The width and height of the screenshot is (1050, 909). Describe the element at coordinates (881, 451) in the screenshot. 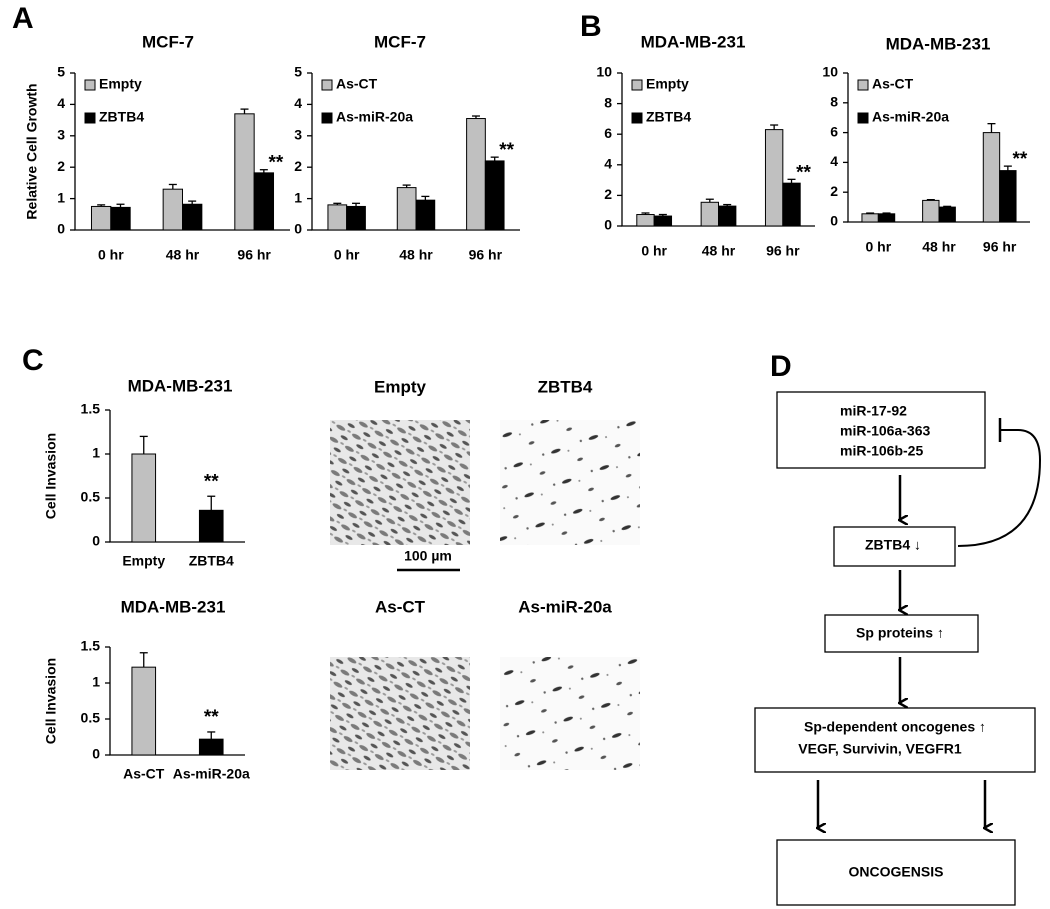

I see `node-text: miR-106b-25` at that location.